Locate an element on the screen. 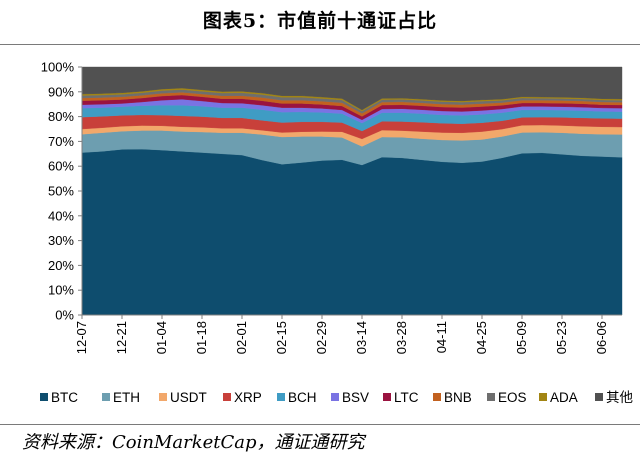 The image size is (640, 463). x-tick-label: 01-18 is located at coordinates (201, 337).